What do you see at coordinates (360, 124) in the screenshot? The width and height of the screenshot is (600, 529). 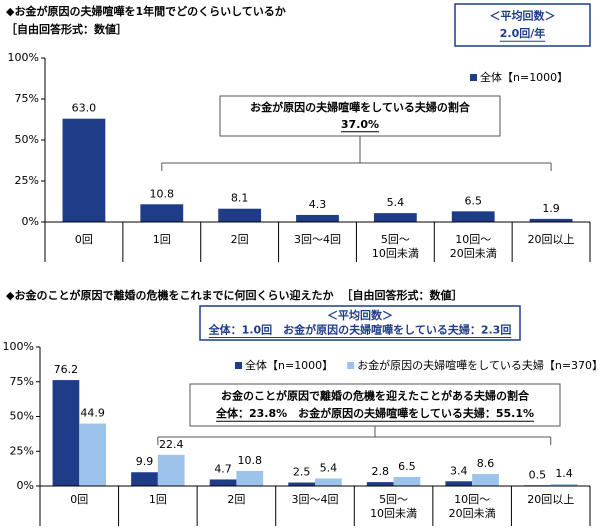 I see `annotation-value: 37.0%` at bounding box center [360, 124].